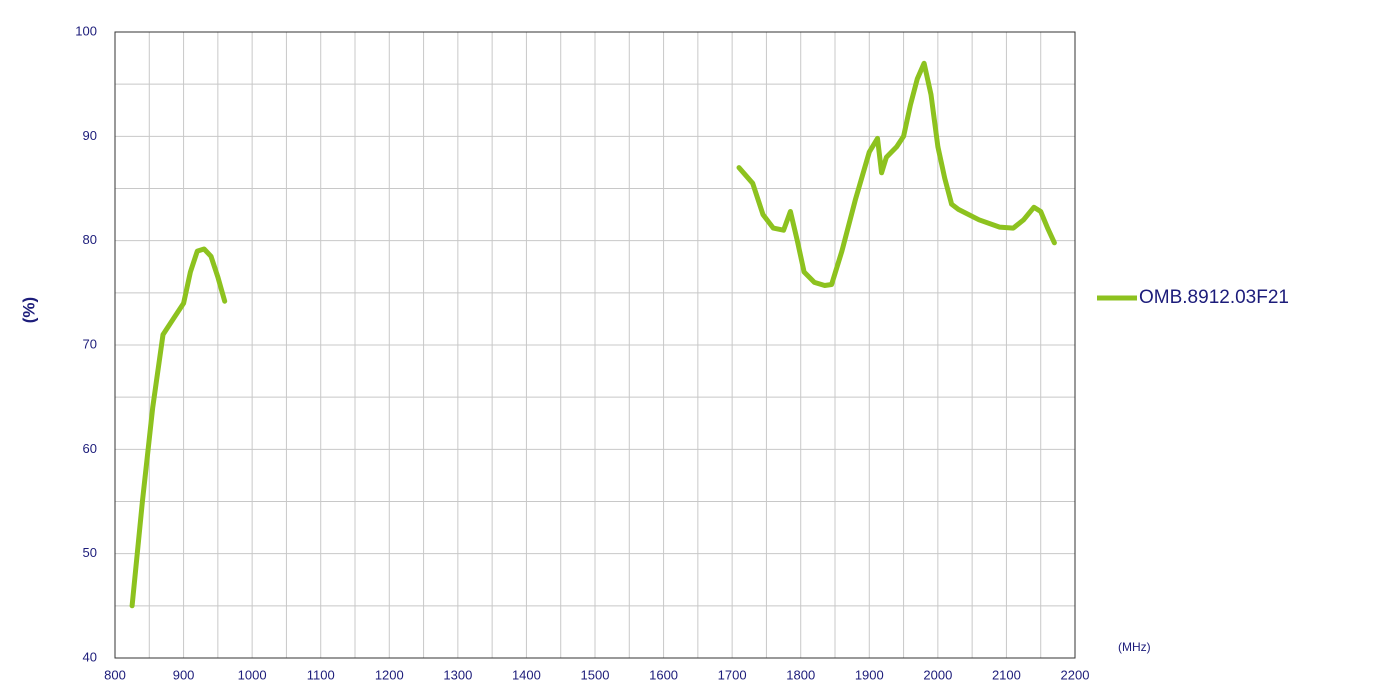 The height and width of the screenshot is (698, 1375). What do you see at coordinates (800, 674) in the screenshot?
I see `x-tick-label: 1800` at bounding box center [800, 674].